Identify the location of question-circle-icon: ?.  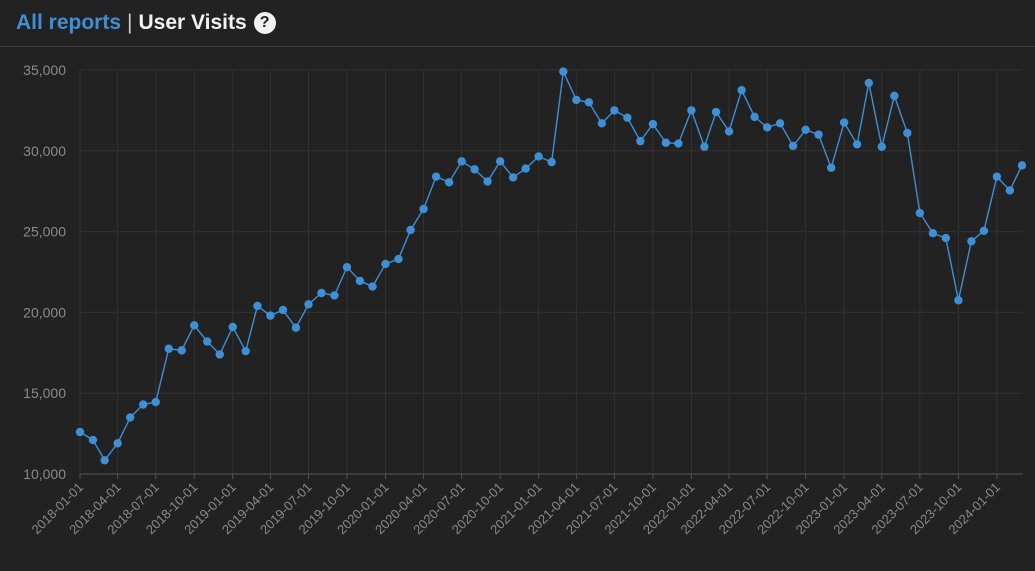
(264, 23).